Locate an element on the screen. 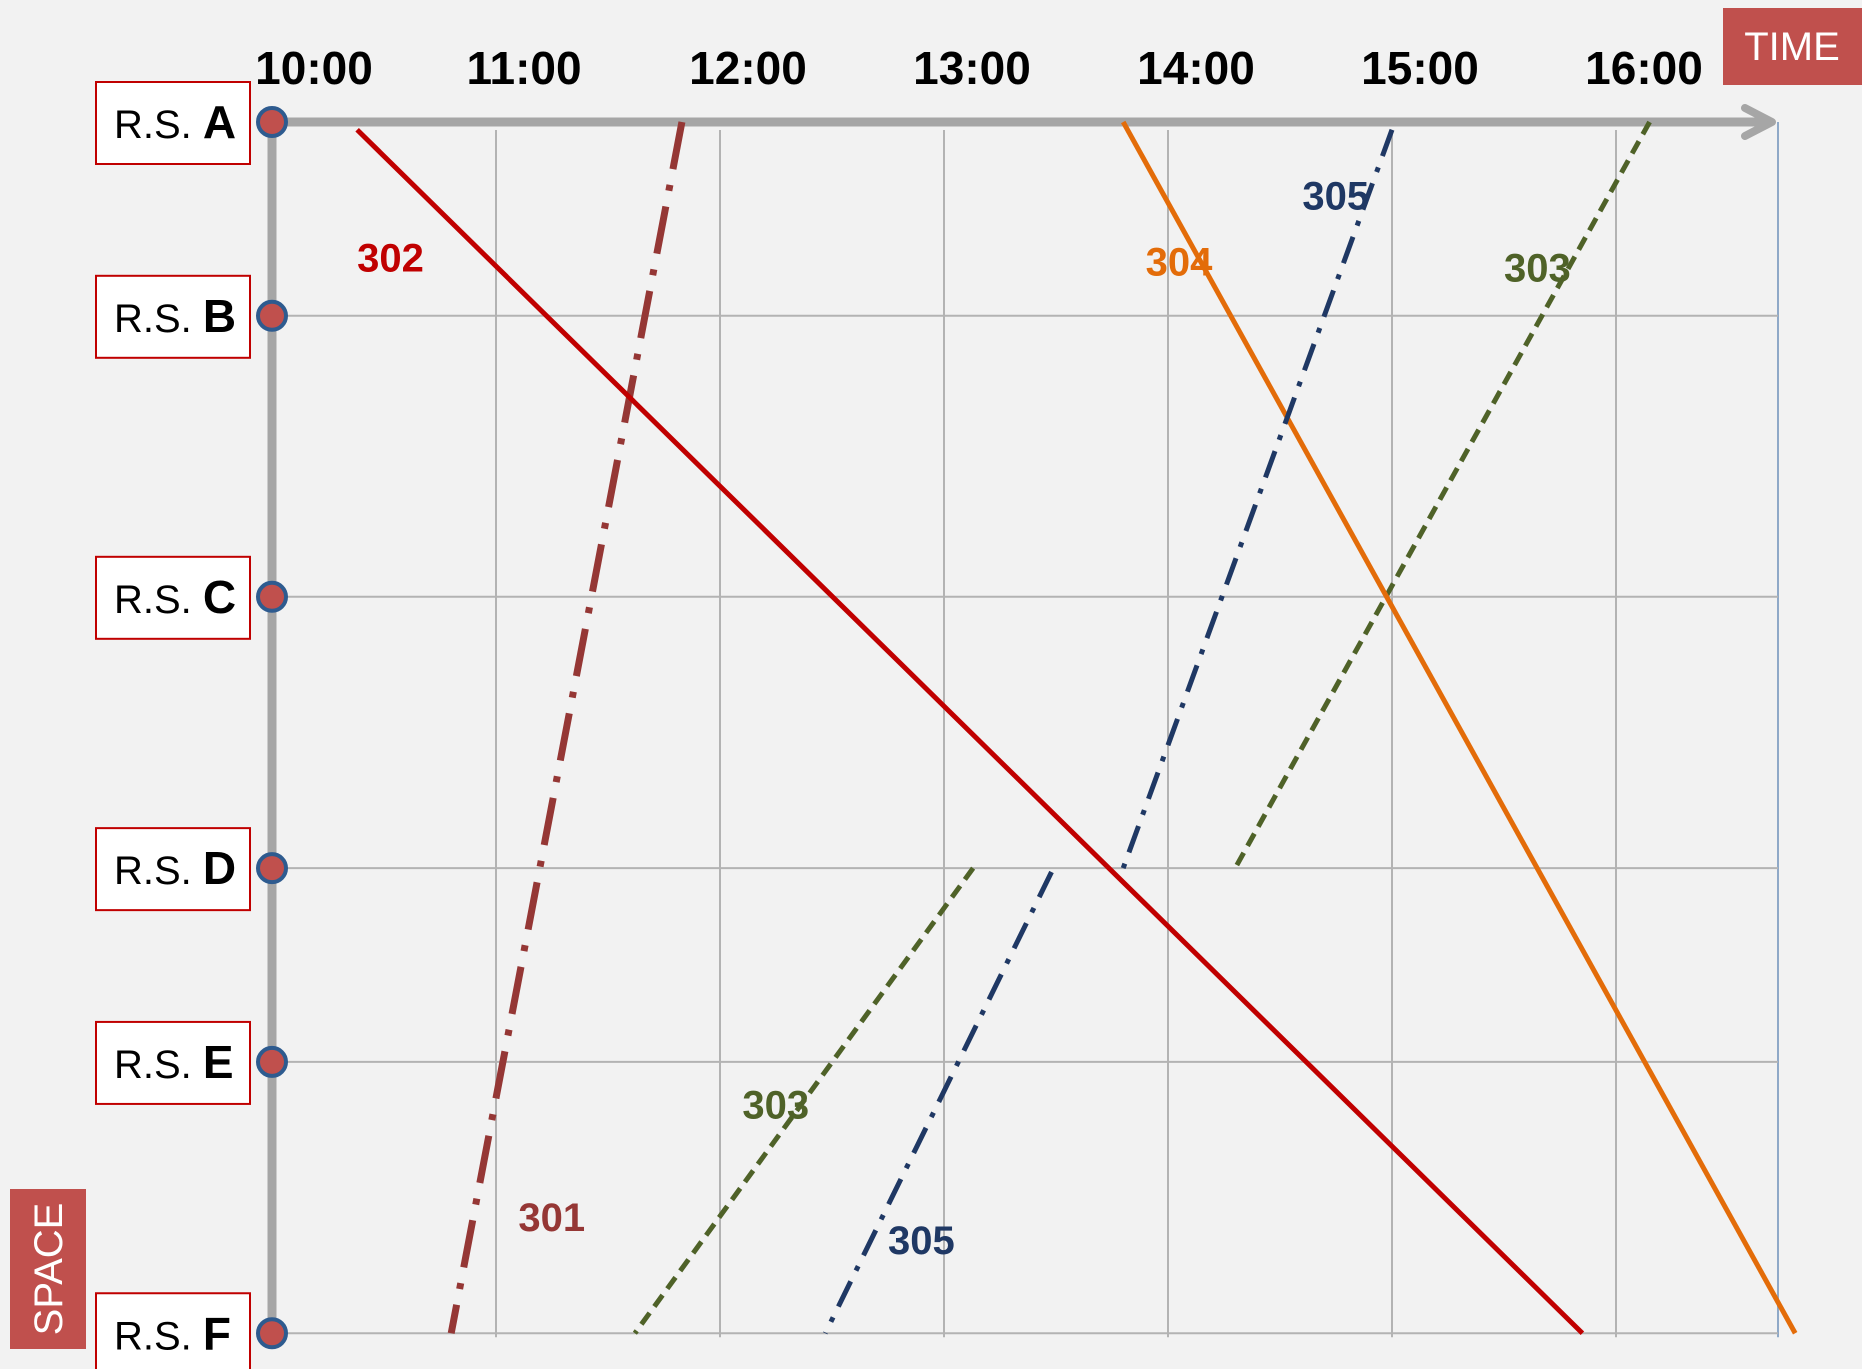 The width and height of the screenshot is (1862, 1369). station-e-label: R.S. E is located at coordinates (173, 1062).